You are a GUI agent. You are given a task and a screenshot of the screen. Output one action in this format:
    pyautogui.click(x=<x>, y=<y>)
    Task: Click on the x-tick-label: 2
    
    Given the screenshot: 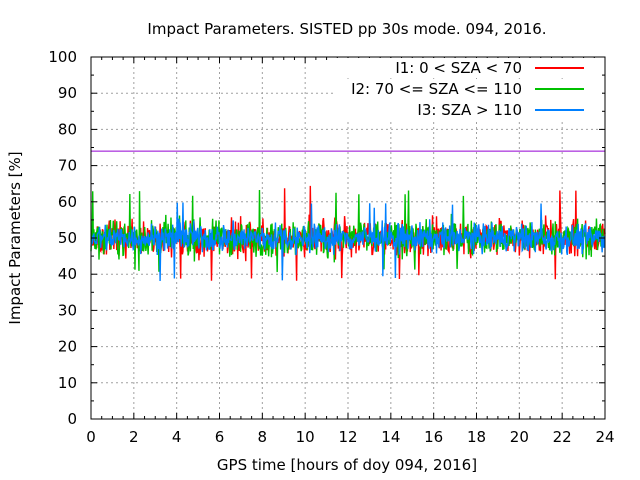 What is the action you would take?
    pyautogui.click(x=134, y=437)
    